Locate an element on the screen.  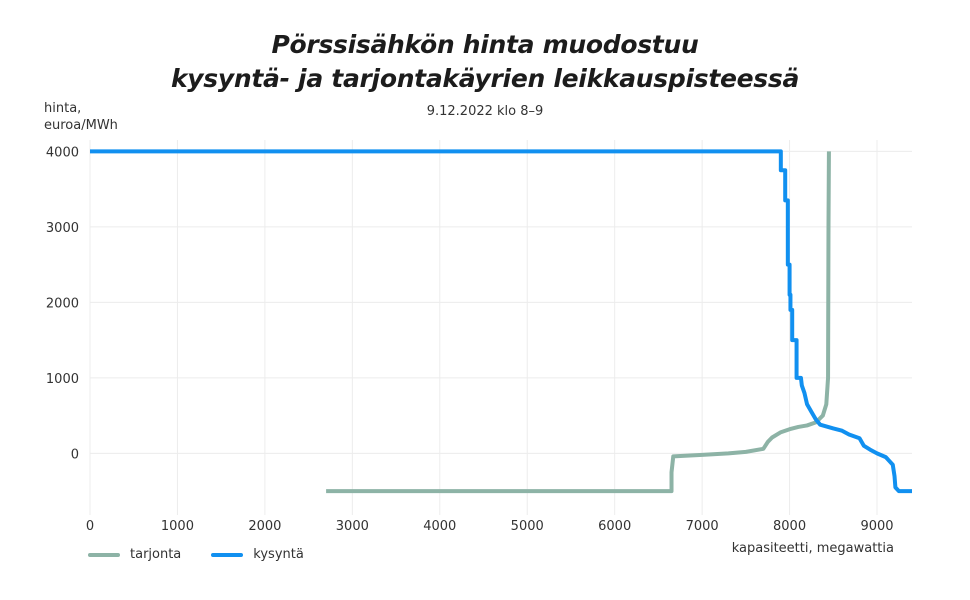
legend-swatch-kysynta is located at coordinates (227, 554).